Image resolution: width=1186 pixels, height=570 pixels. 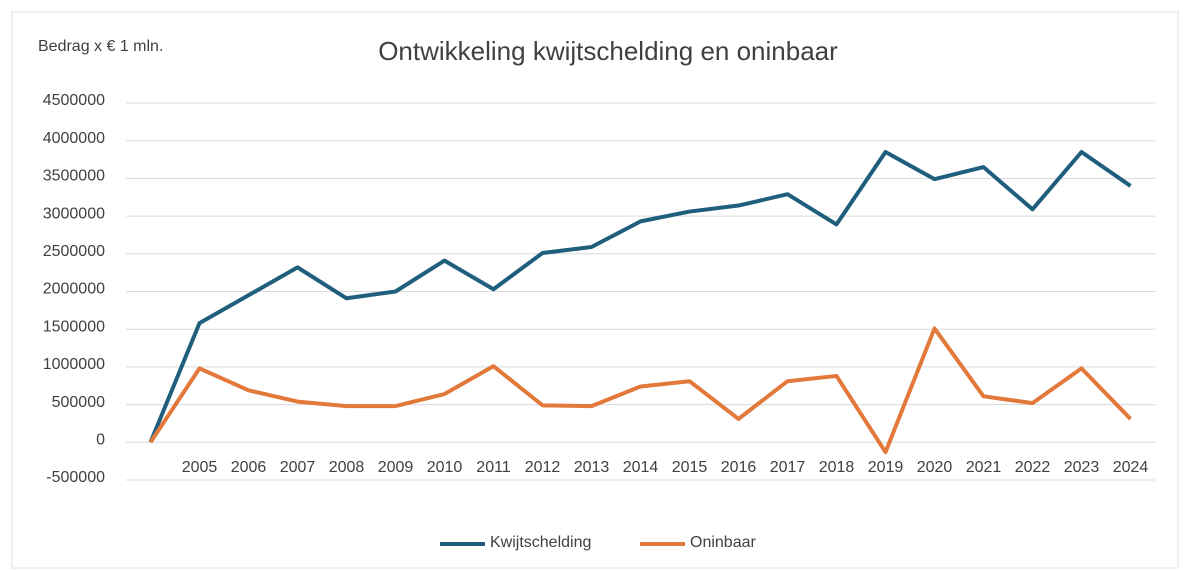 What do you see at coordinates (249, 467) in the screenshot?
I see `x-tick-label: 2006` at bounding box center [249, 467].